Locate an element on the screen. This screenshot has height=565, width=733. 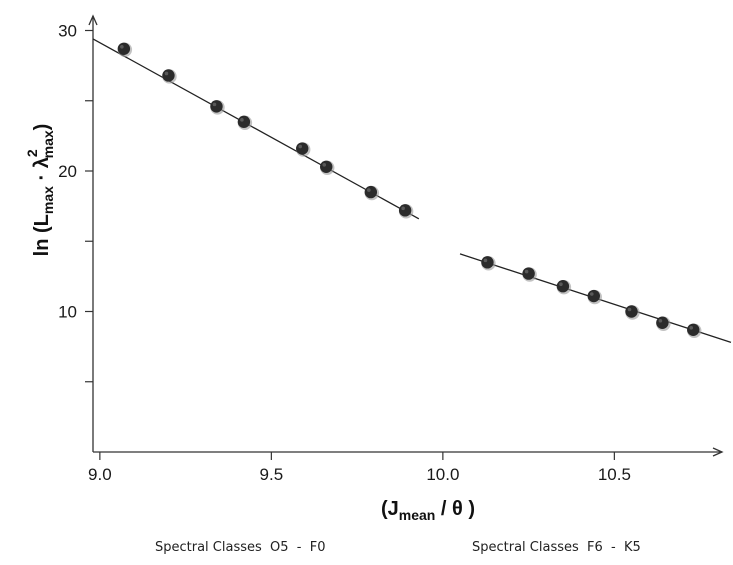
x-axis-title-close: ) is located at coordinates (469, 509).